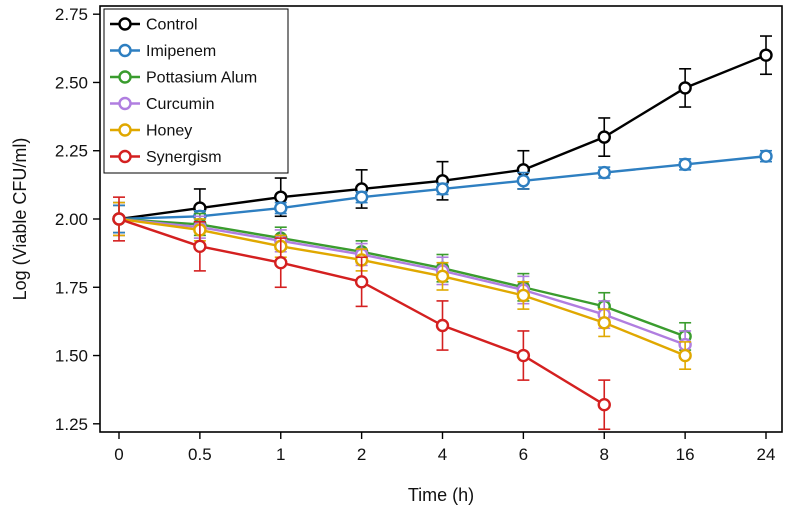 The image size is (786, 512). I want to click on y-tick-label: 1.75, so click(71, 287).